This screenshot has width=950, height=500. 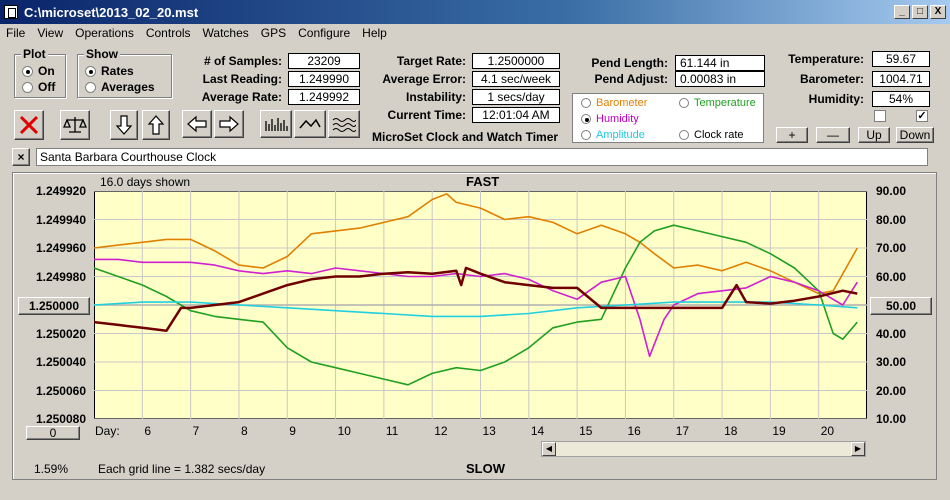 I want to click on humidity-legend-label: Humidity, so click(x=617, y=119).